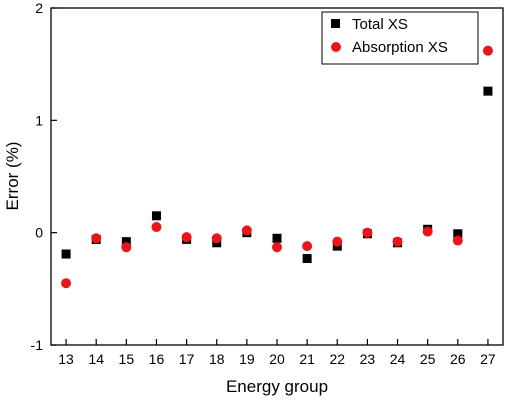 The width and height of the screenshot is (512, 401). What do you see at coordinates (247, 359) in the screenshot?
I see `x-tick-label: 19` at bounding box center [247, 359].